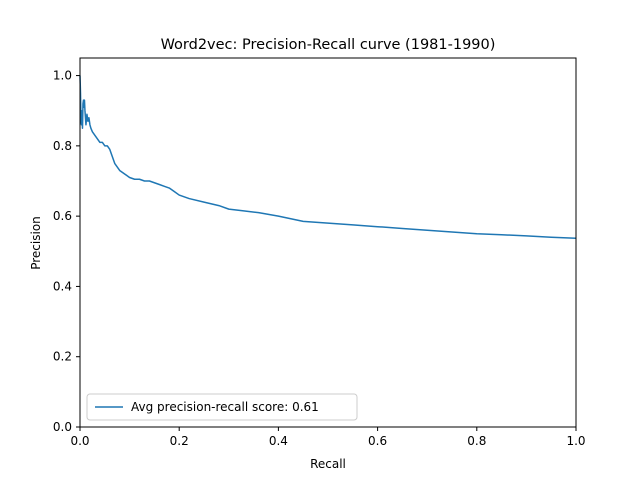 The width and height of the screenshot is (640, 480). I want to click on x-tick-label: 0.2, so click(179, 441).